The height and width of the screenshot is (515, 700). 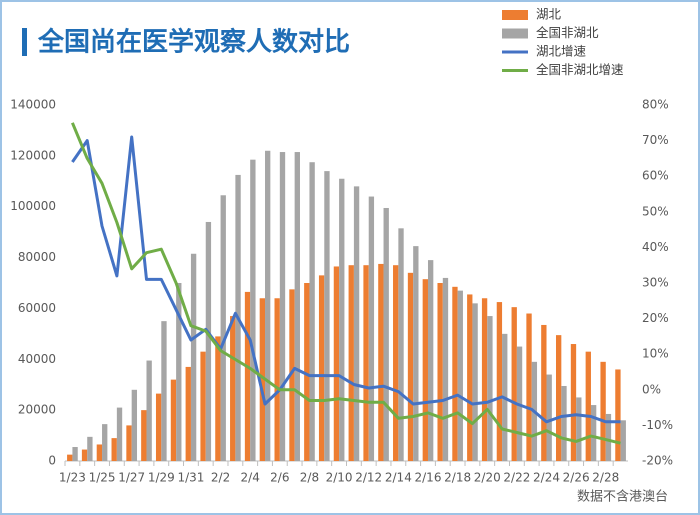 I want to click on note: 数据不含港澳台, so click(x=622, y=497).